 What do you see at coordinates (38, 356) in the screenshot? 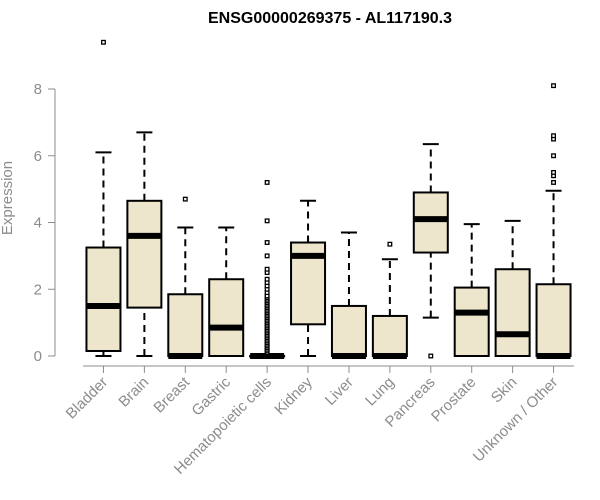
I see `y-tick-label: 0` at bounding box center [38, 356].